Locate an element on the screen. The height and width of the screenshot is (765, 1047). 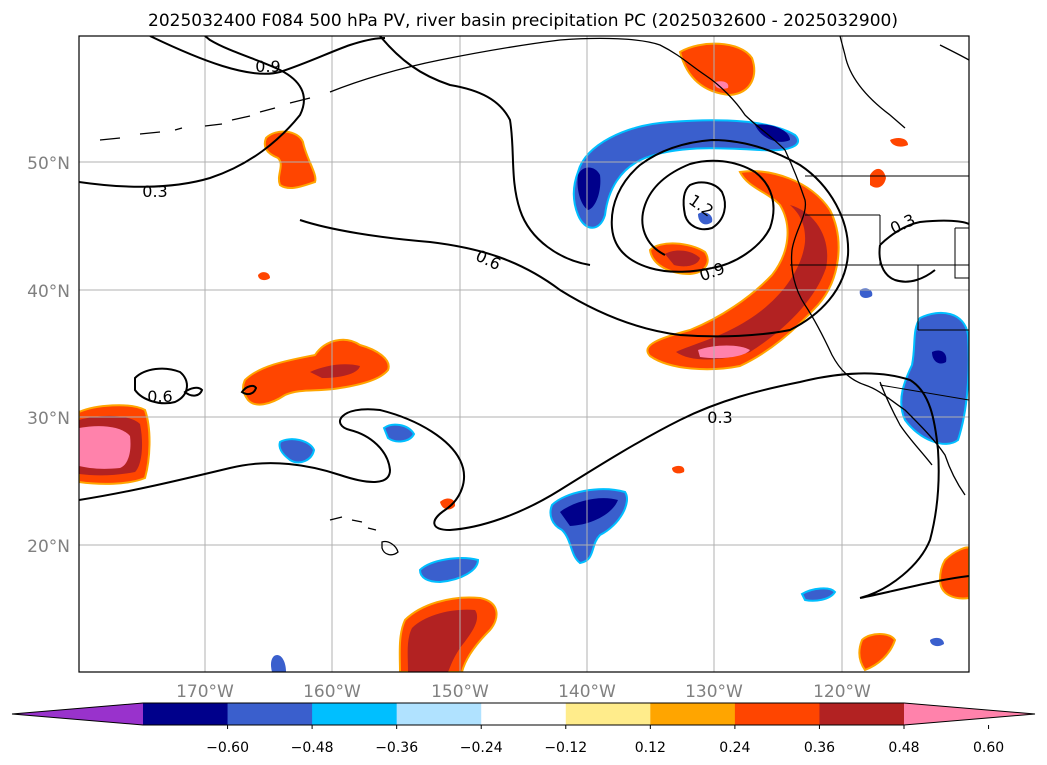
lat-labels: 50°N 40°N 30°N 20°N is located at coordinates (48, 355).